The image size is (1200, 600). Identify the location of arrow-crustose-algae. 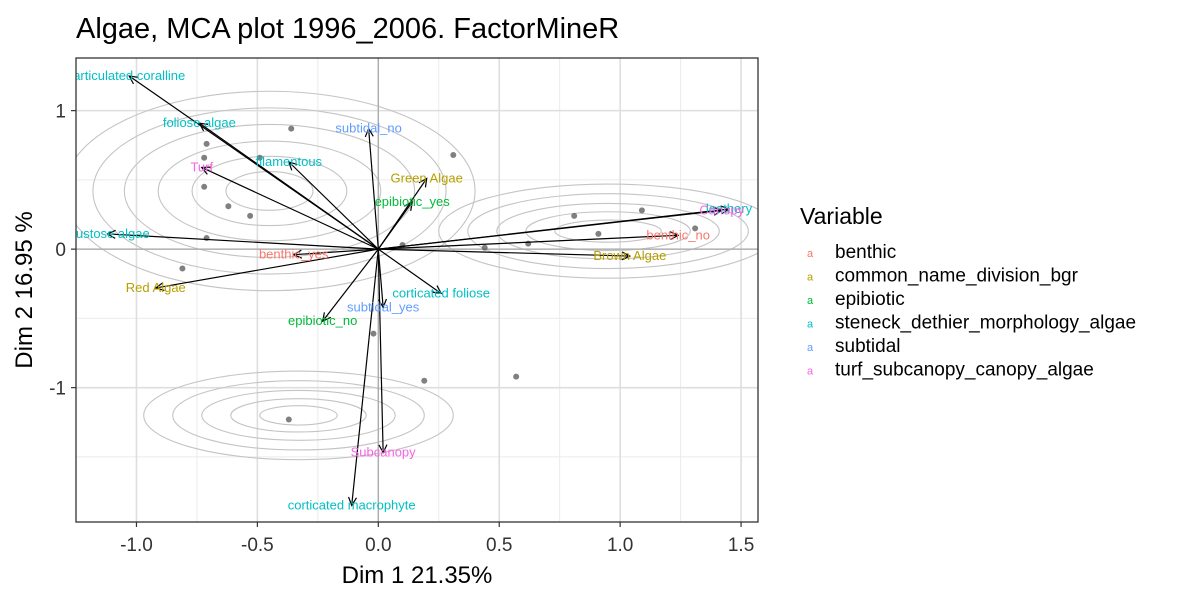
(243, 242).